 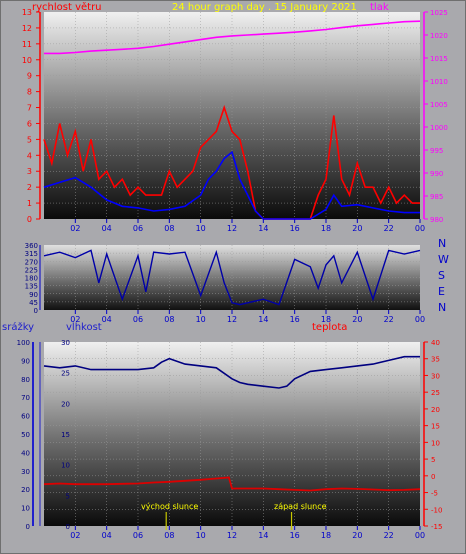 What do you see at coordinates (18, 327) in the screenshot?
I see `rain-label: srážky` at bounding box center [18, 327].